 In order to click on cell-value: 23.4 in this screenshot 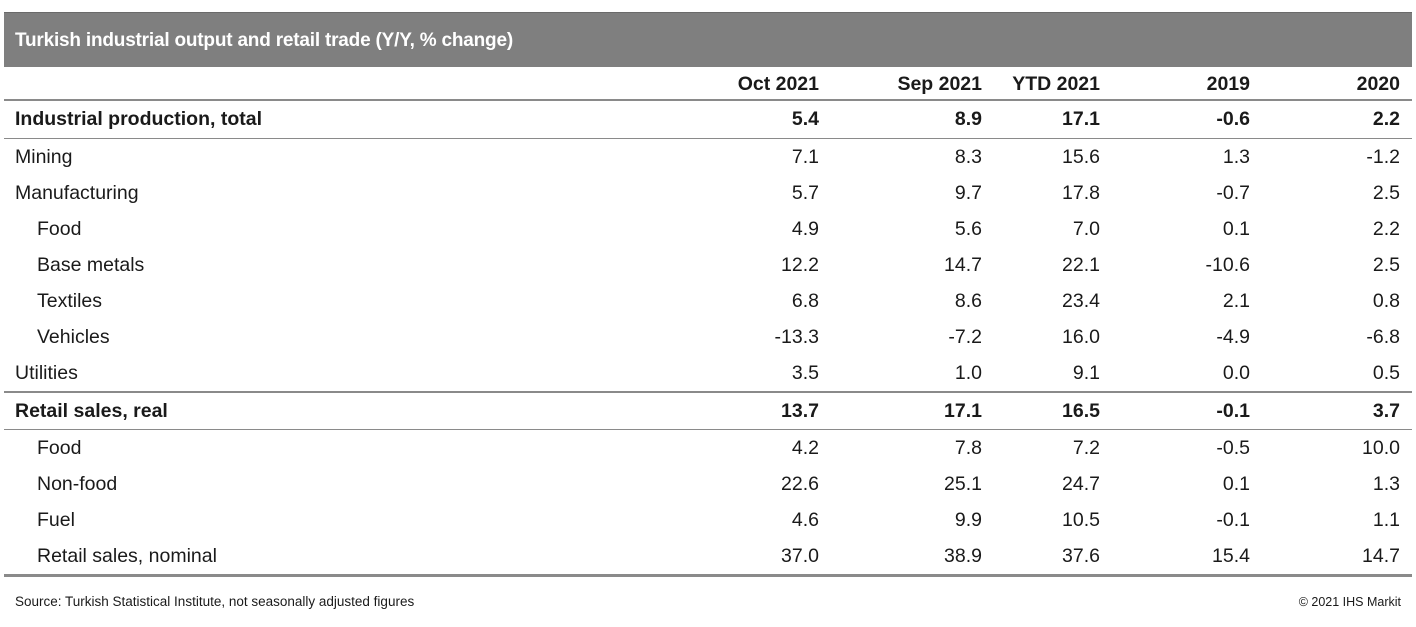, I will do `click(1081, 301)`.